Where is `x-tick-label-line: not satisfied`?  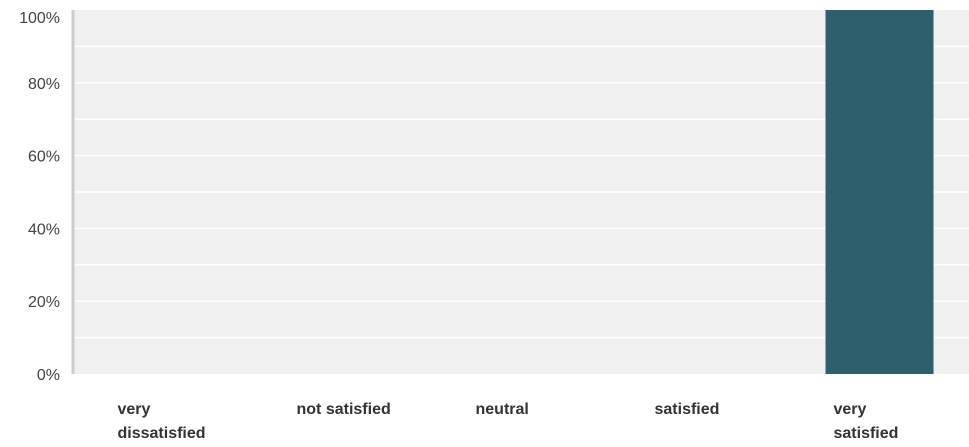 x-tick-label-line: not satisfied is located at coordinates (344, 409).